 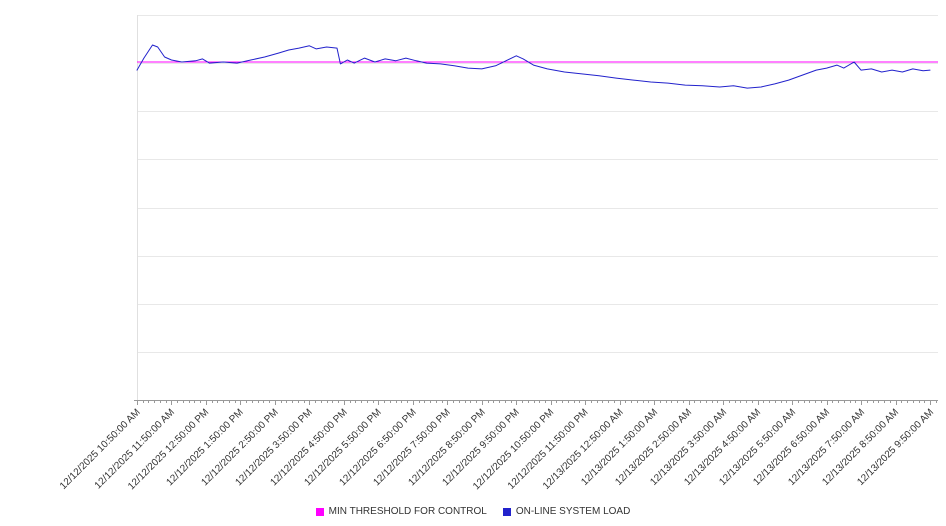 I want to click on legend-swatch-blue-icon, so click(x=506, y=511).